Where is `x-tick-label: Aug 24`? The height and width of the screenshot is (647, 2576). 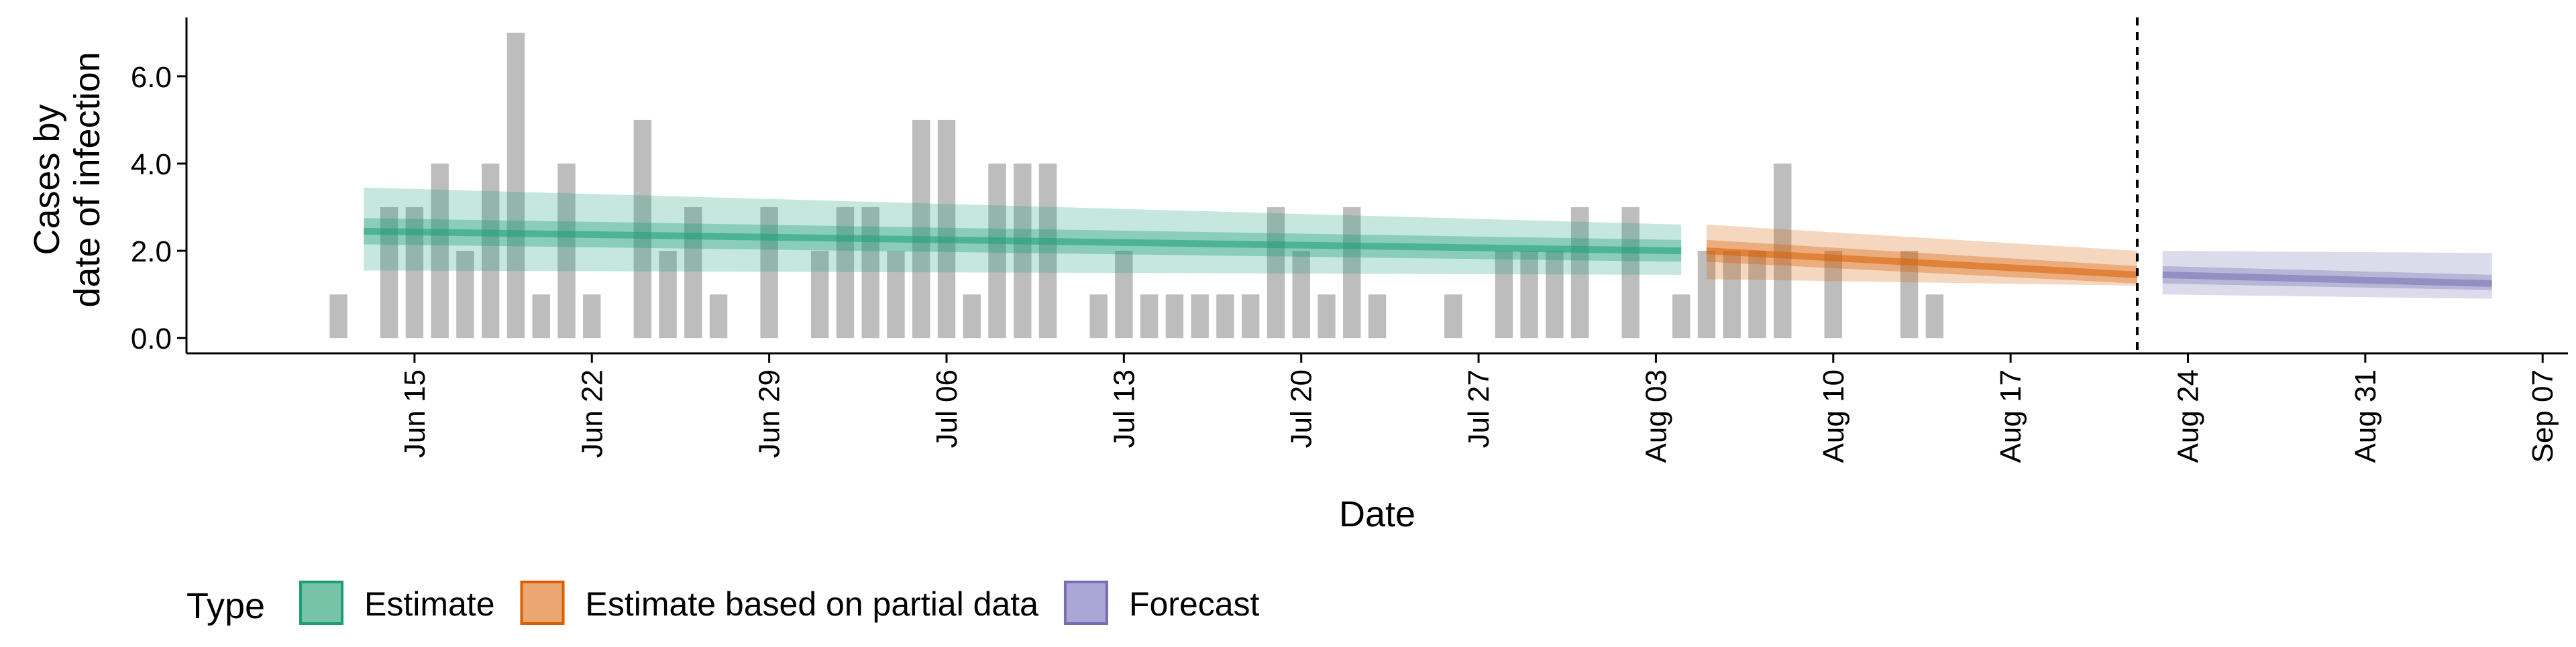 x-tick-label: Aug 24 is located at coordinates (2188, 416).